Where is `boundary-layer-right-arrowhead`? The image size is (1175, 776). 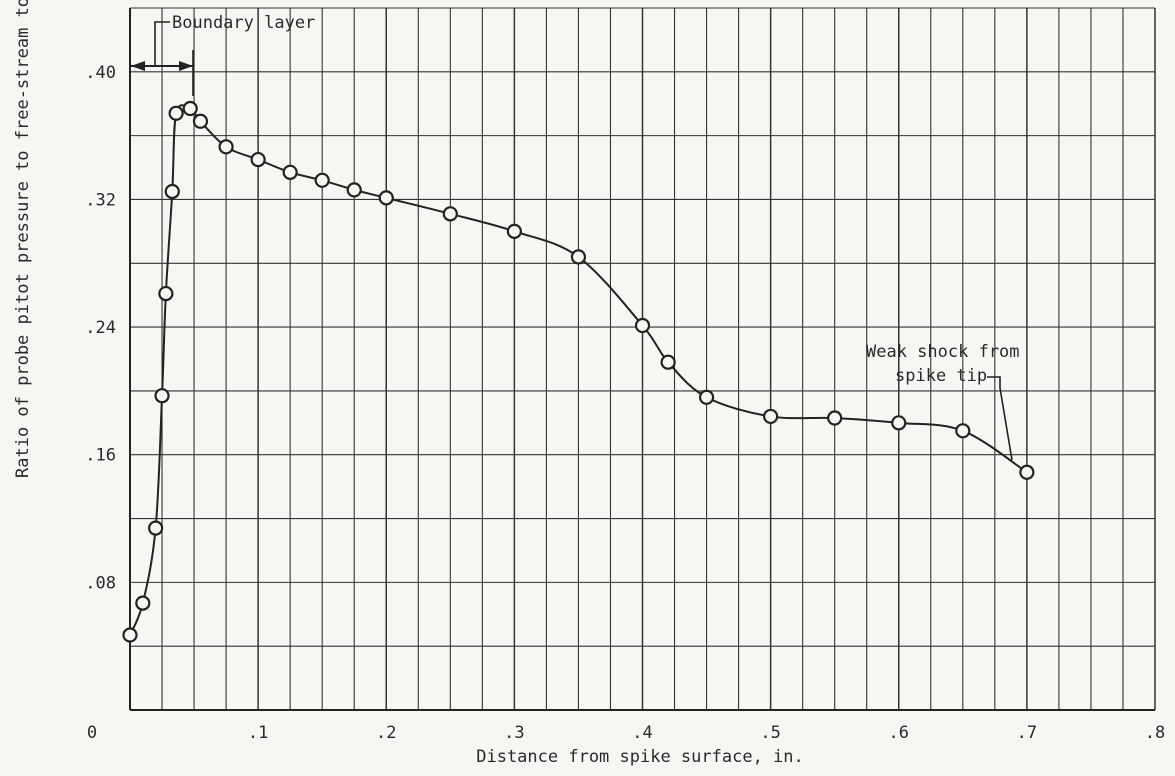 boundary-layer-right-arrowhead is located at coordinates (186, 66).